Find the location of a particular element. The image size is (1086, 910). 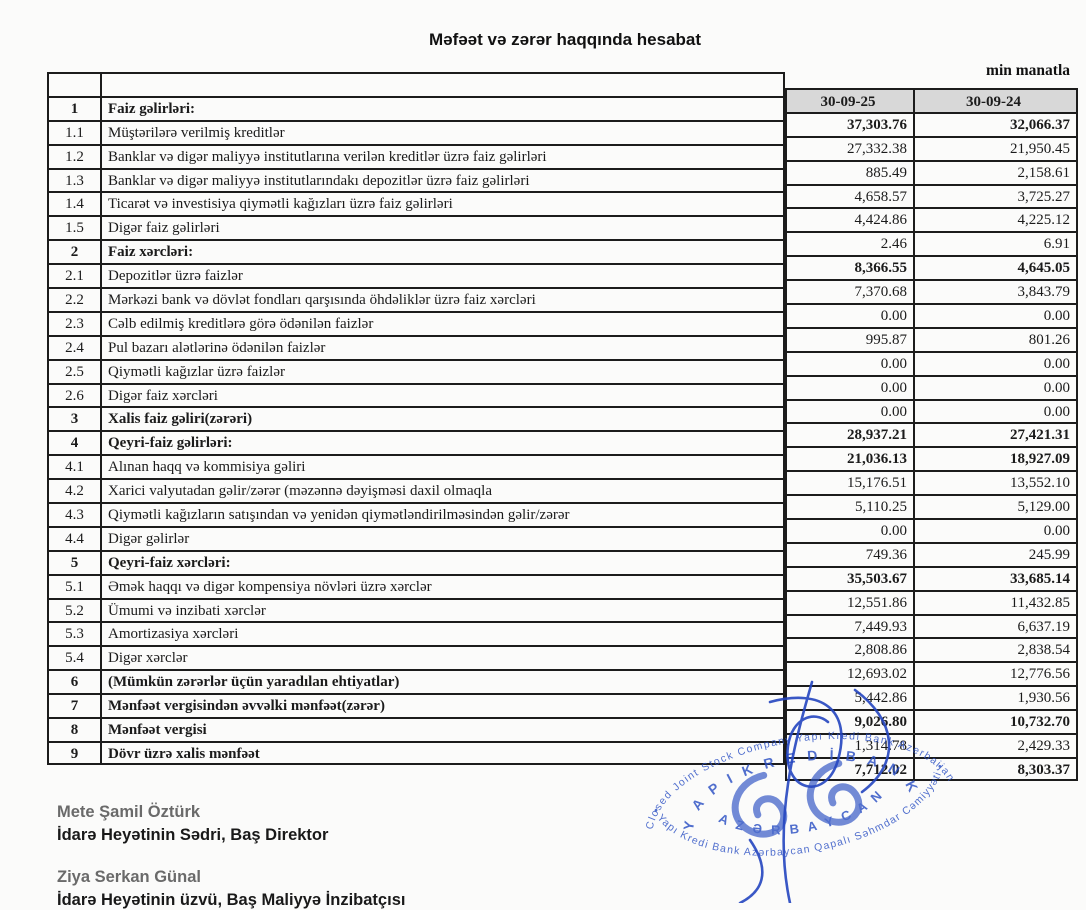

row-label-cell: Pul bazarı alətlərinə ödənilən faizlər is located at coordinates (442, 346).